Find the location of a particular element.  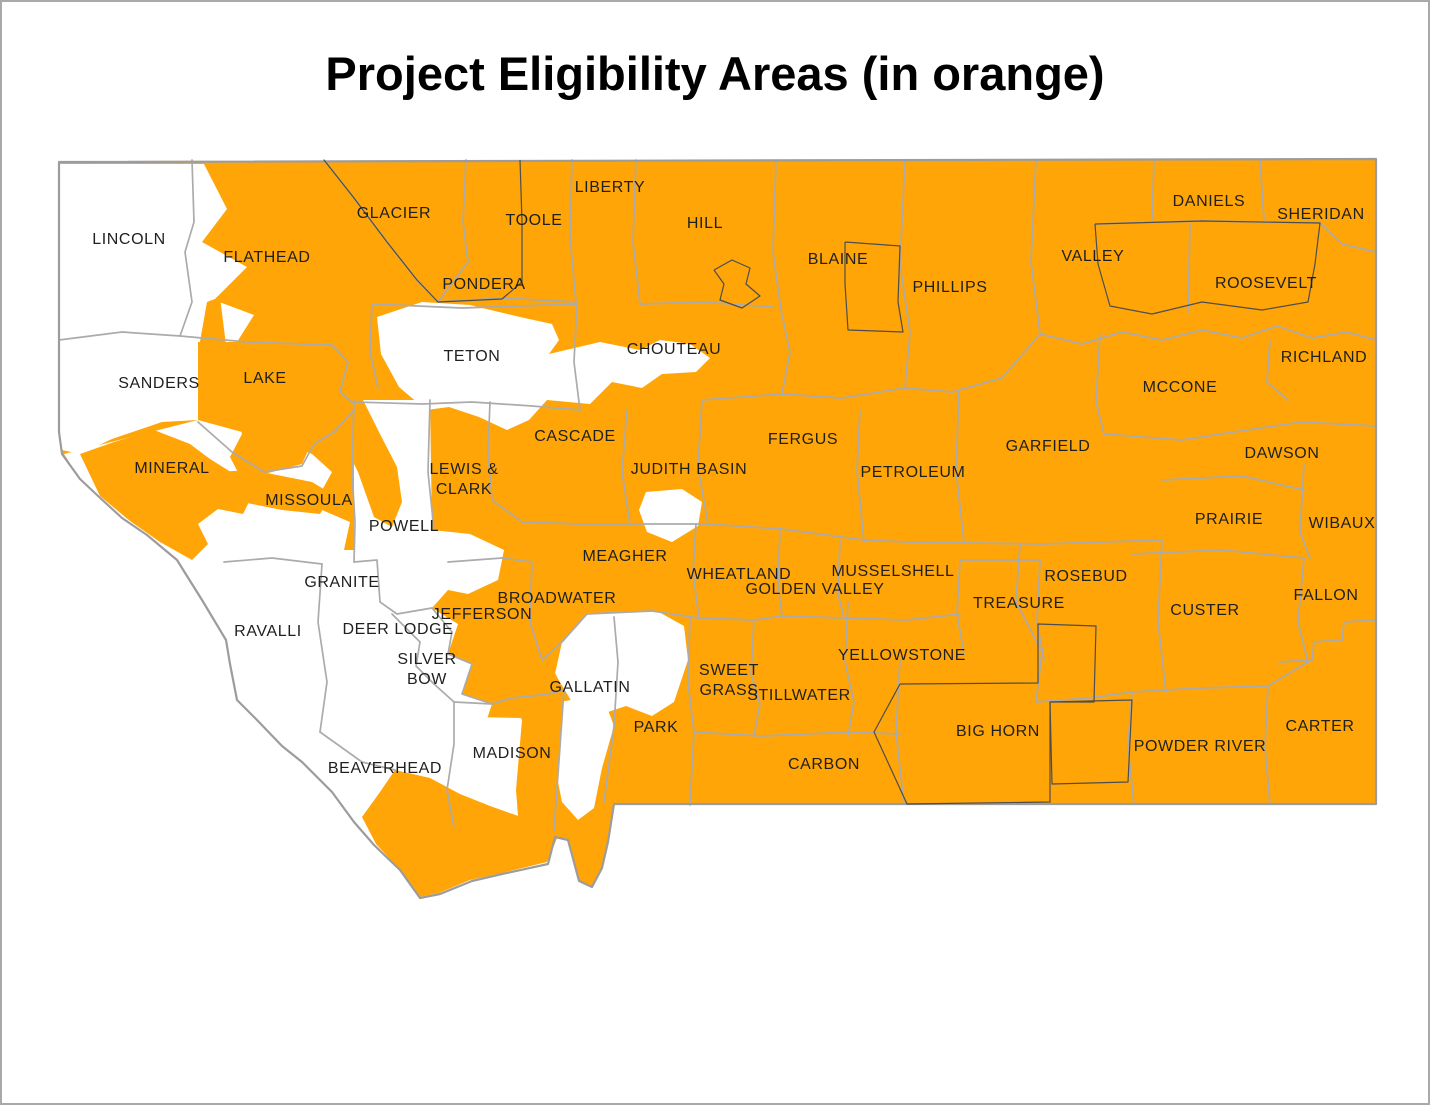

county-label-valley: VALLEY is located at coordinates (1093, 256).